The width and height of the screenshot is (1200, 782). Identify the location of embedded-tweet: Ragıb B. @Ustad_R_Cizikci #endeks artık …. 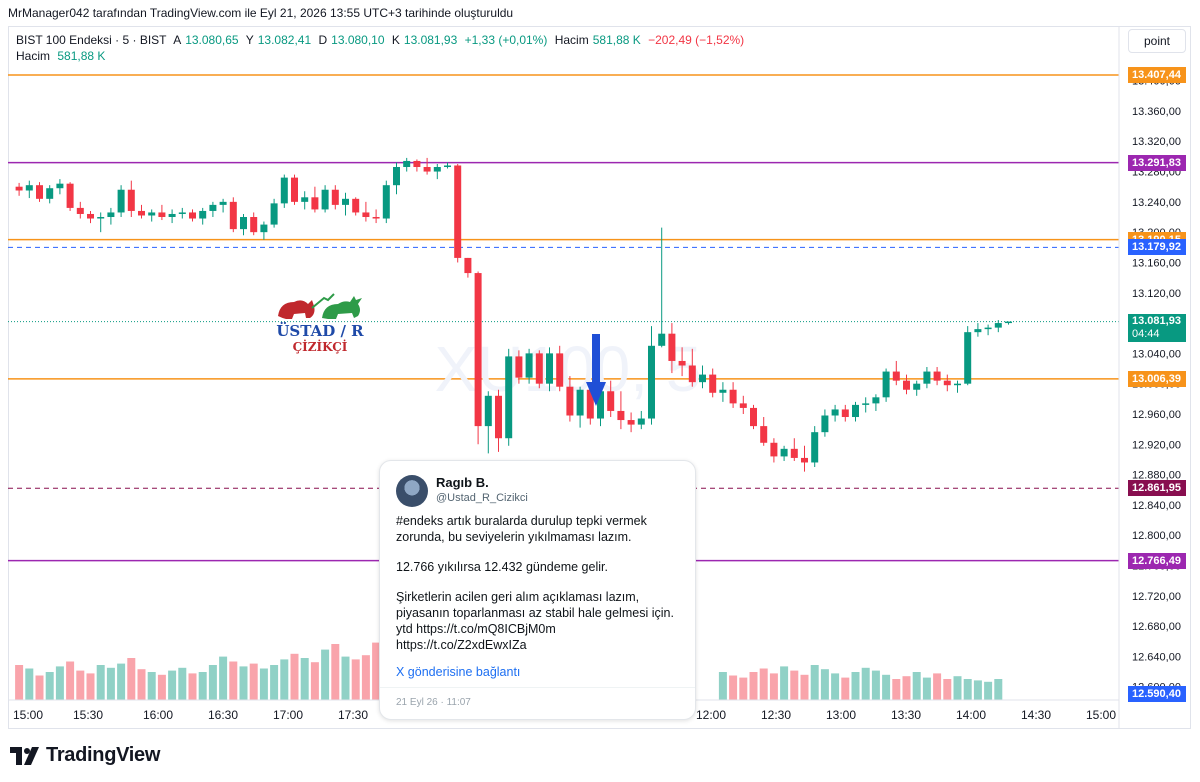
(537, 590).